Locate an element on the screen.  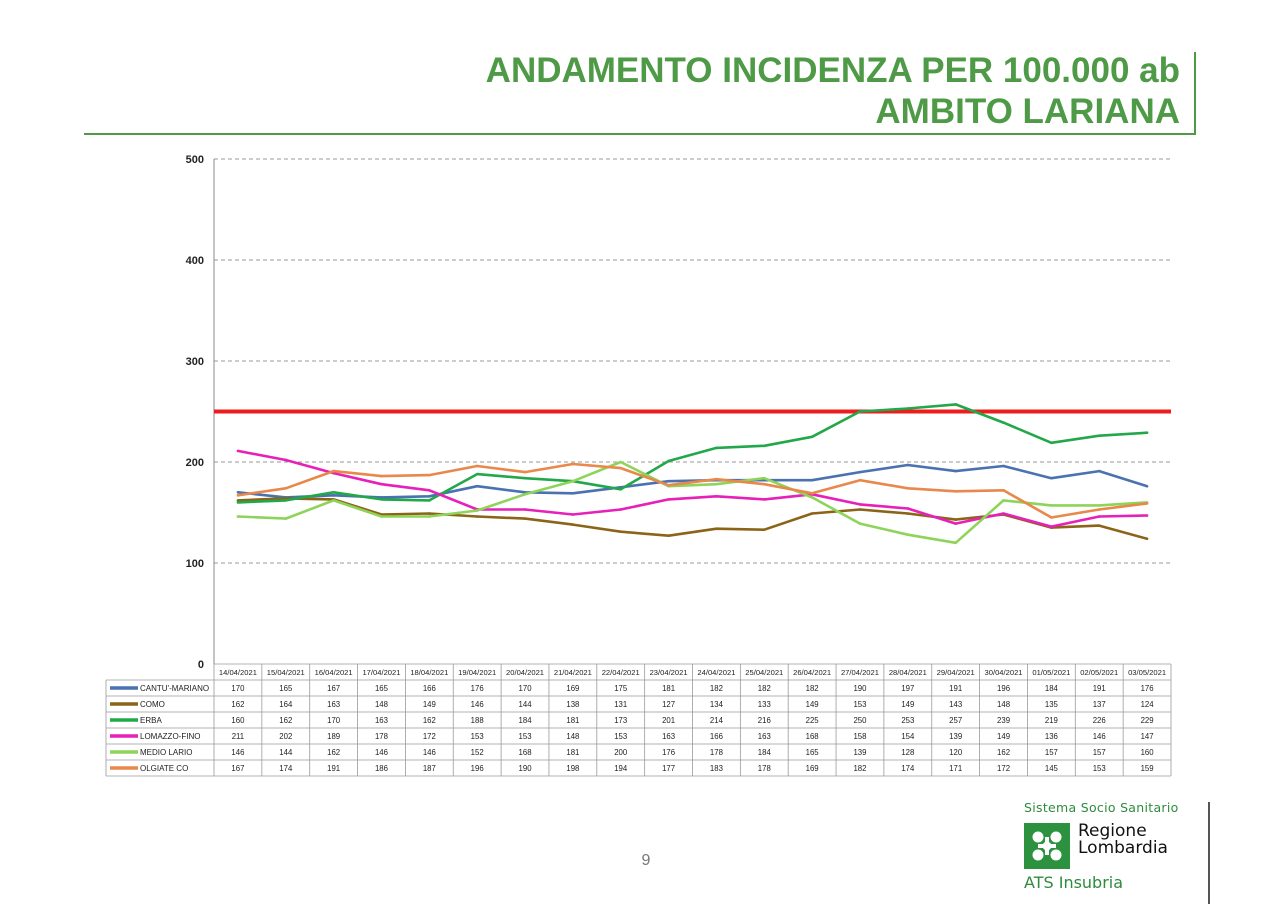
data-label: 143 is located at coordinates (955, 704).